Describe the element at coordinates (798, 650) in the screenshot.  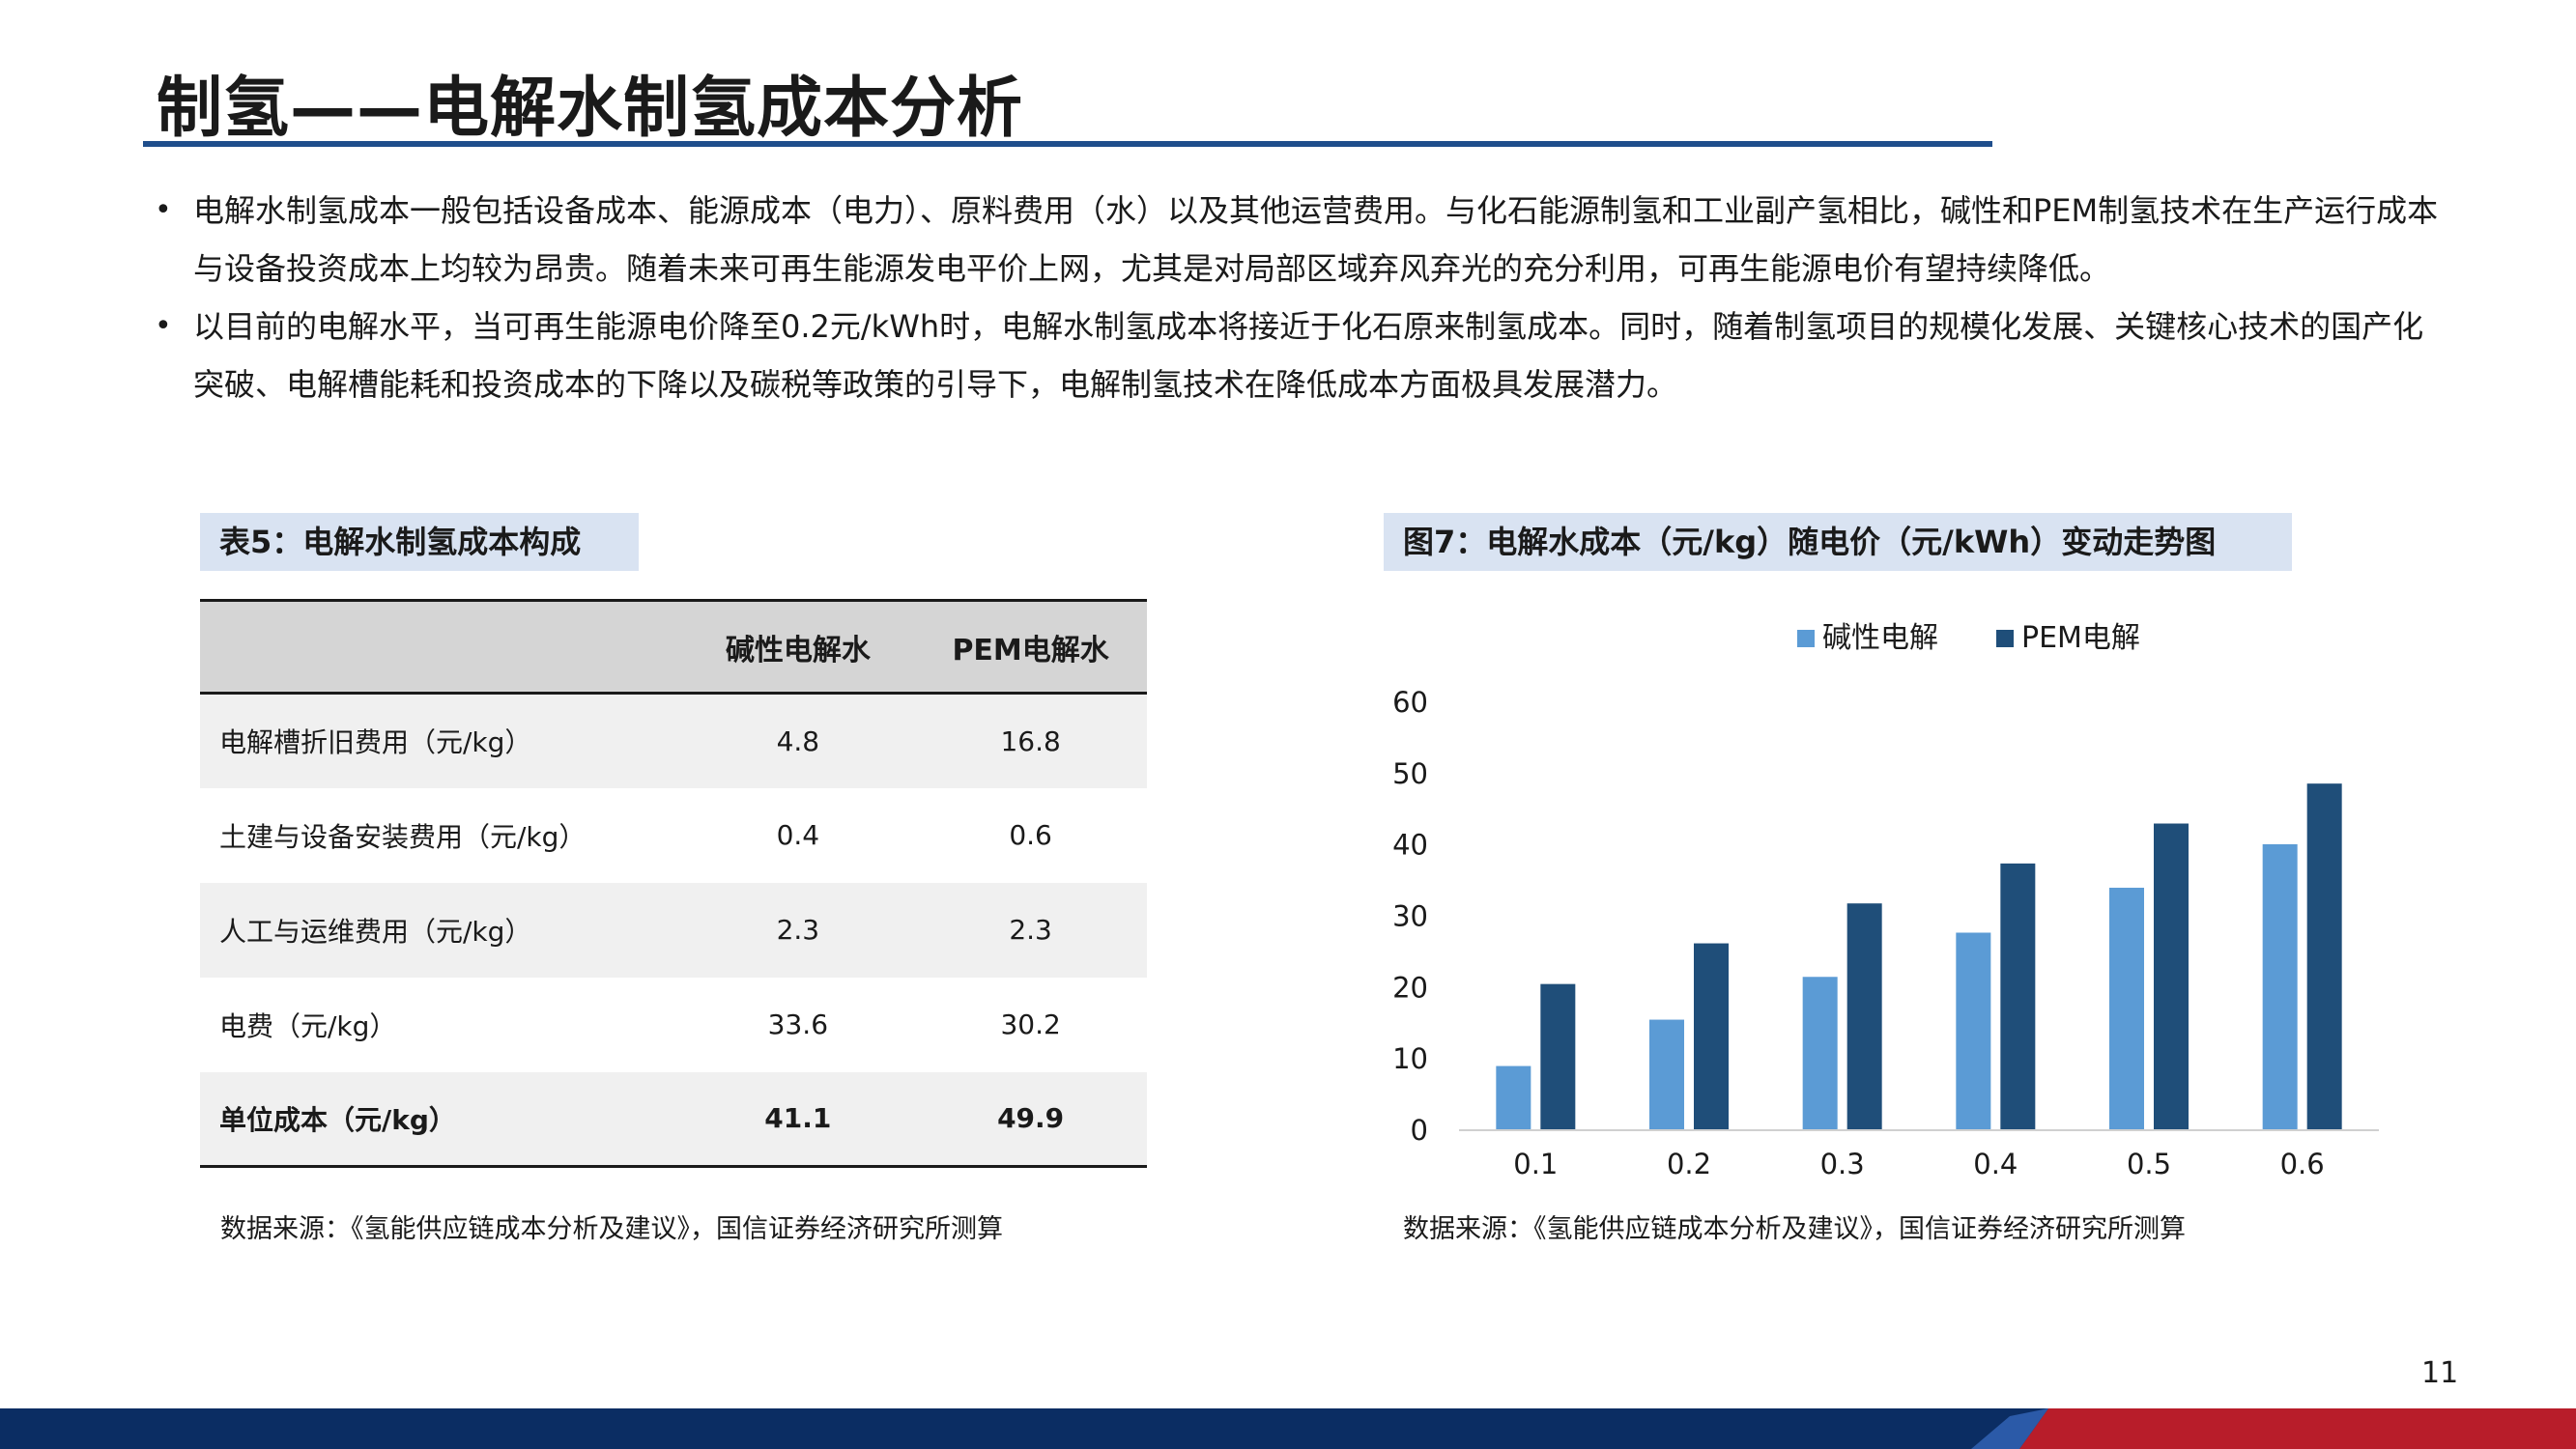
I see `table-header-alkaline: 碱性电解水` at that location.